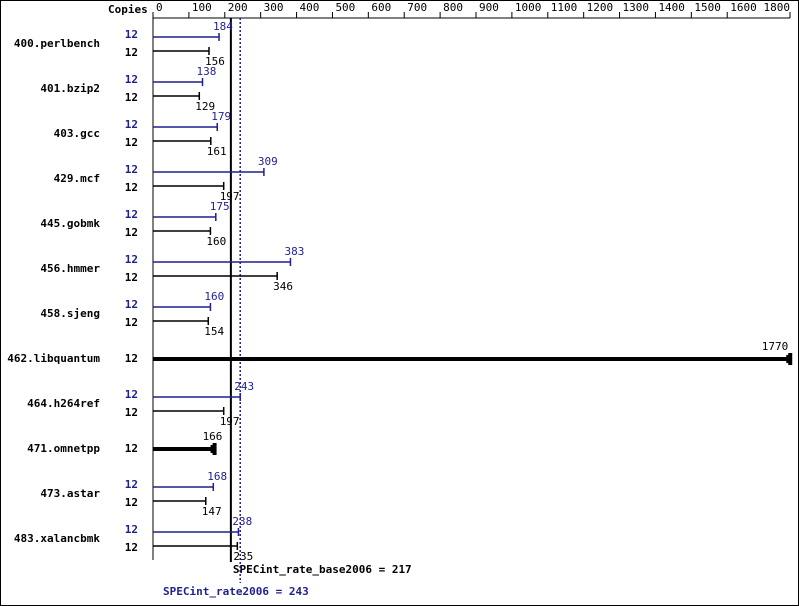 The height and width of the screenshot is (606, 799). What do you see at coordinates (57, 538) in the screenshot?
I see `category-label: 483.xalancbmk` at bounding box center [57, 538].